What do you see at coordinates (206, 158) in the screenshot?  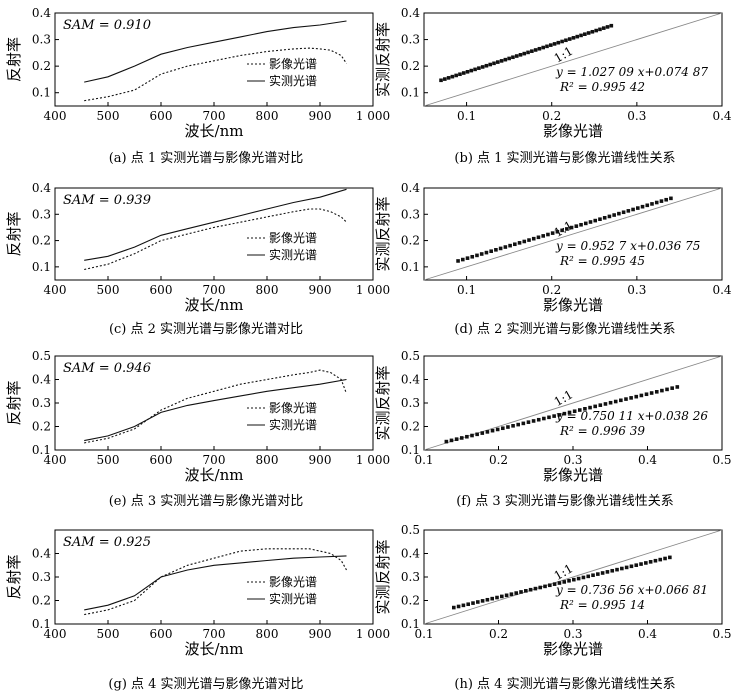 I see `panel-caption: (a) 点 1 实测光谱与影像光谱对比` at bounding box center [206, 158].